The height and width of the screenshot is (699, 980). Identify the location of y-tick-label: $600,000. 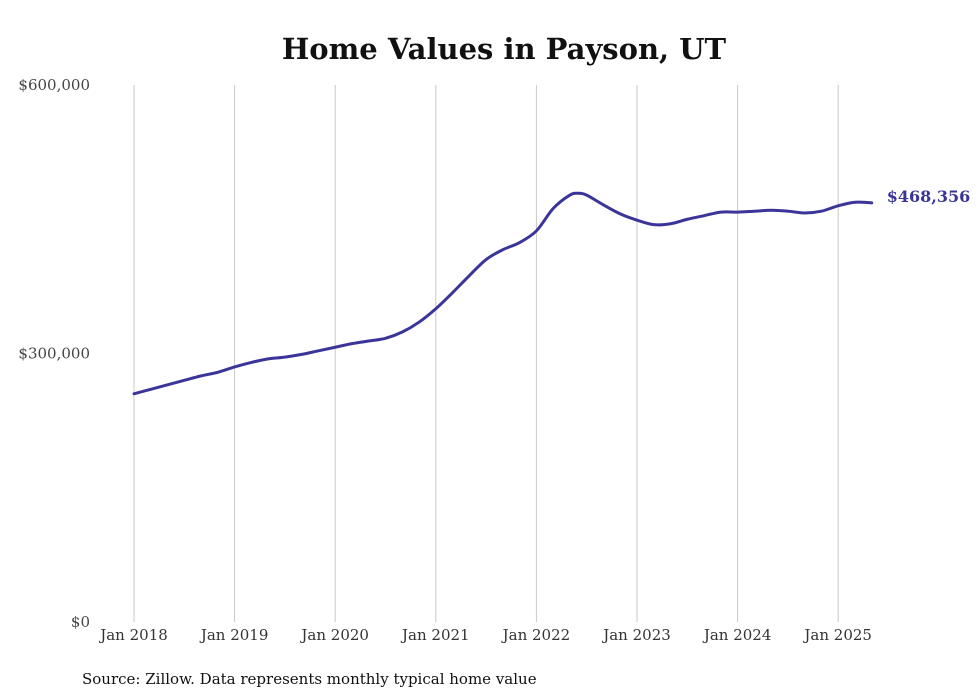
(54, 85).